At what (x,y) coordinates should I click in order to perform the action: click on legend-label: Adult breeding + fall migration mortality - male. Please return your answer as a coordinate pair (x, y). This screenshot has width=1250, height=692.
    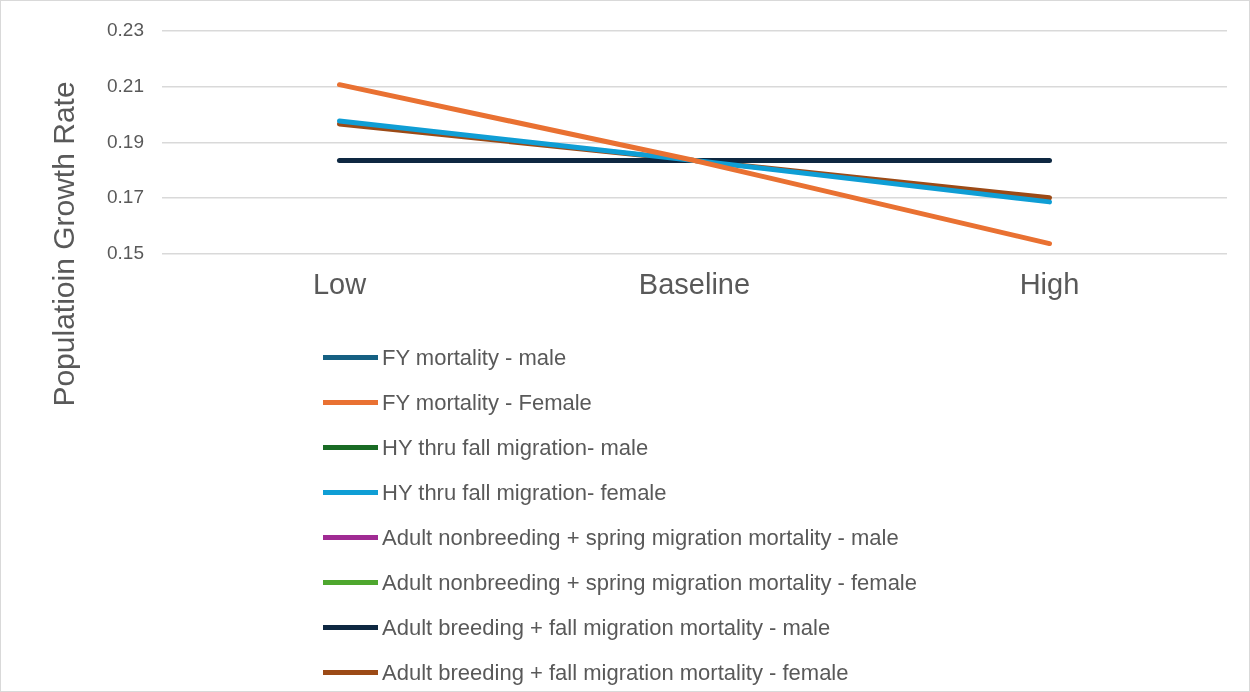
    Looking at the image, I should click on (606, 627).